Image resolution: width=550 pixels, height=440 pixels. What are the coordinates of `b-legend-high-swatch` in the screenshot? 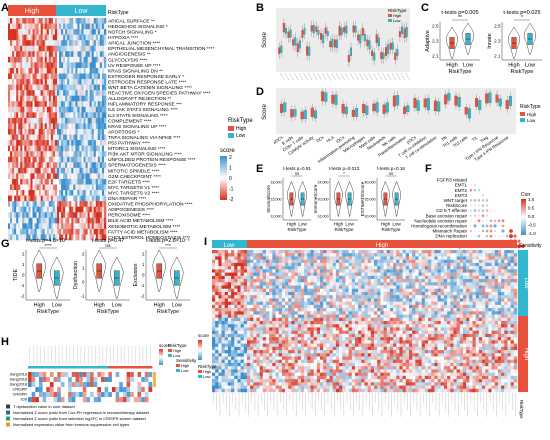 It's located at (390, 15).